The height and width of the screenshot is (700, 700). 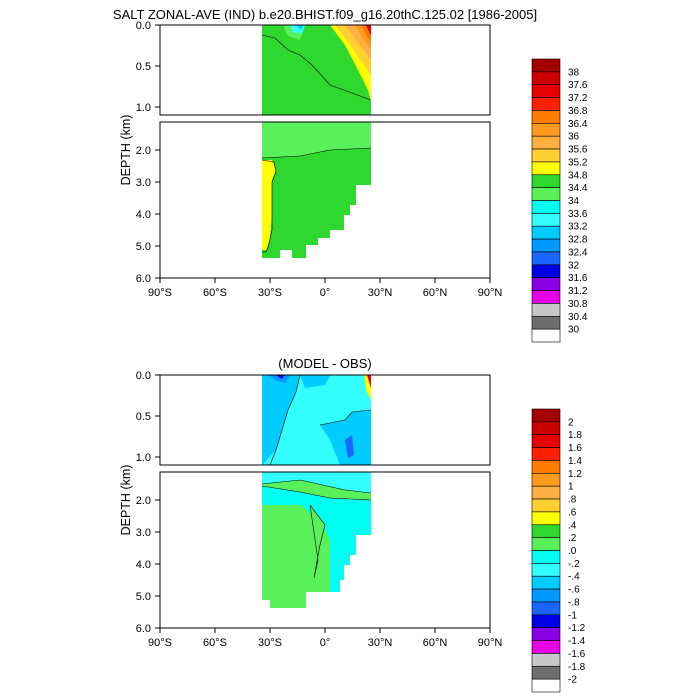 I want to click on colorbar-label: -.8, so click(x=574, y=602).